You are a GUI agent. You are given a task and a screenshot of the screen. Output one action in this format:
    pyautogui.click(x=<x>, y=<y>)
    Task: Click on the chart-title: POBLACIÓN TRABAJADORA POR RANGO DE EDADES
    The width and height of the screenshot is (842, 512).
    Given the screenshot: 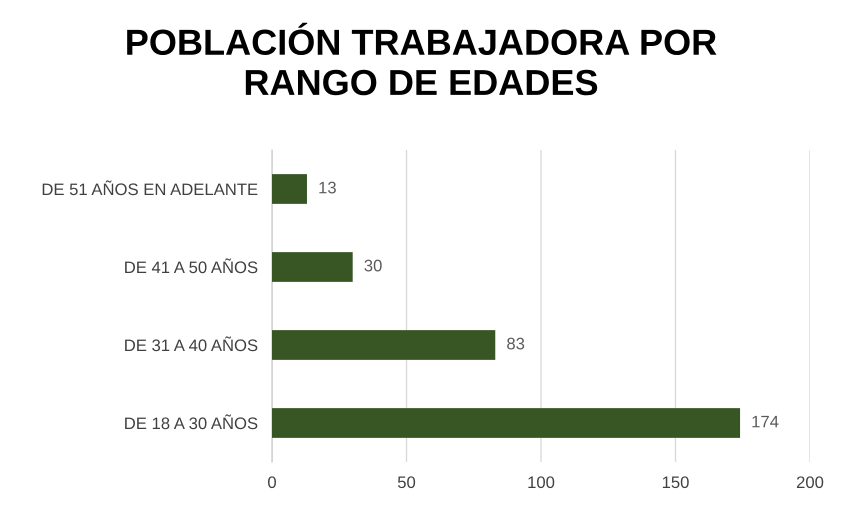 What is the action you would take?
    pyautogui.click(x=422, y=59)
    